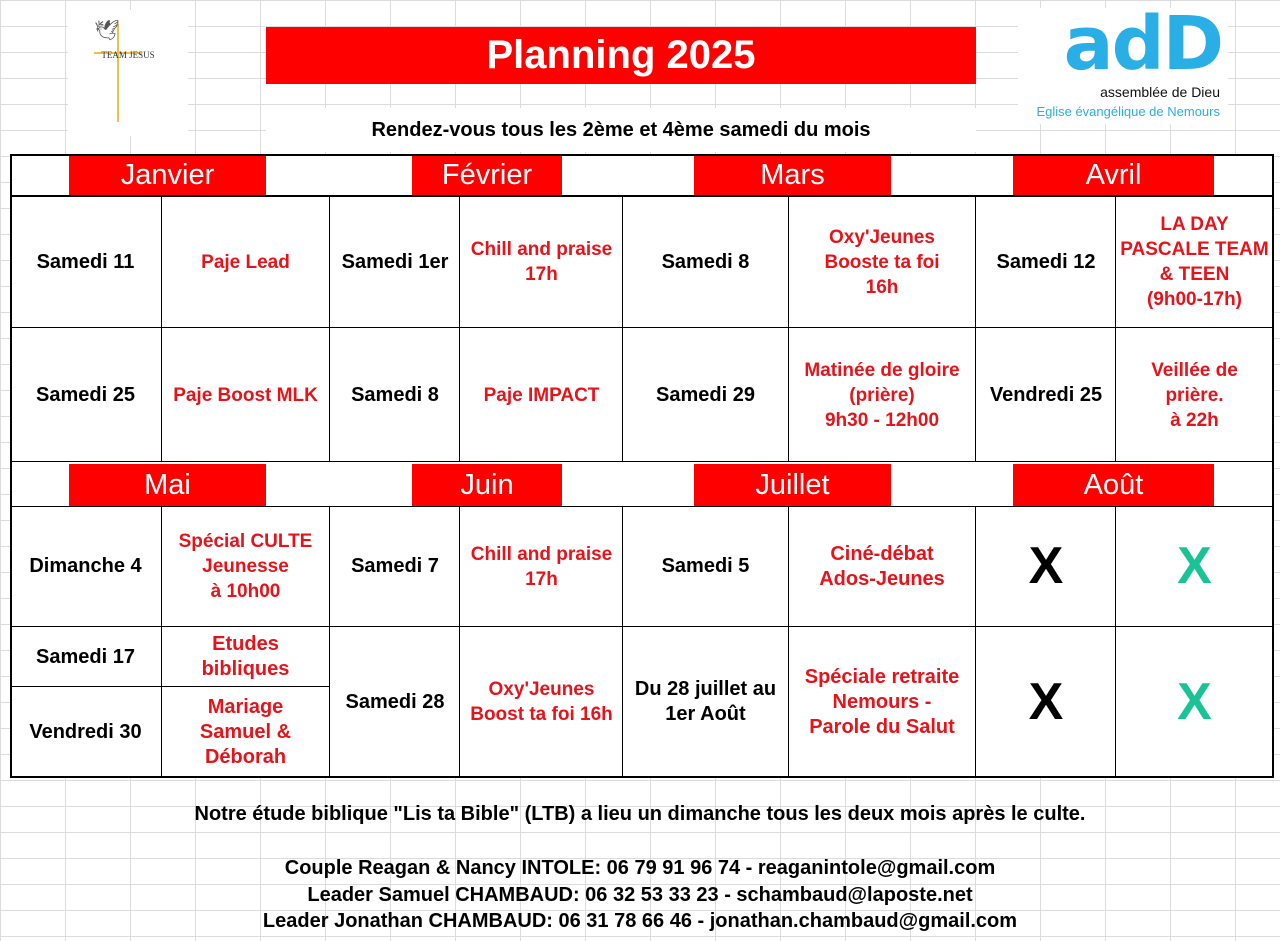 This screenshot has height=941, width=1280. I want to click on month-mai: Mai, so click(167, 485).